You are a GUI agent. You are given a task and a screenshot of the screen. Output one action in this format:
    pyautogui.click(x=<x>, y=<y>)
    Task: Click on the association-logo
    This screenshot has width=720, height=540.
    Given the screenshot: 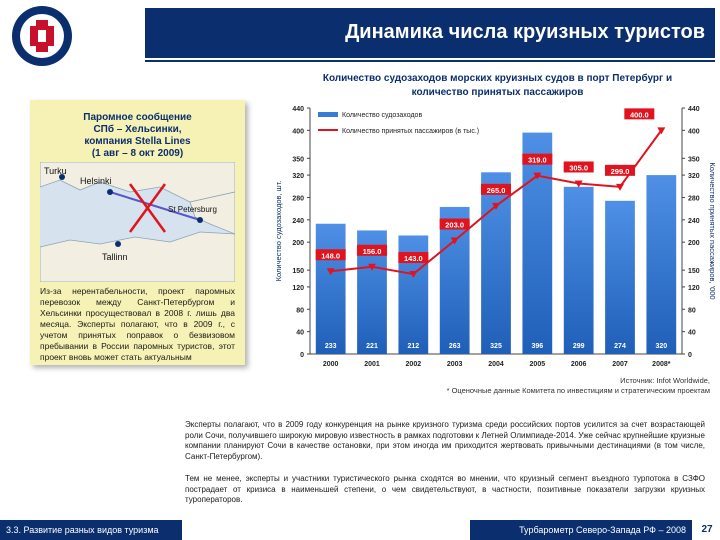 What is the action you would take?
    pyautogui.click(x=42, y=36)
    